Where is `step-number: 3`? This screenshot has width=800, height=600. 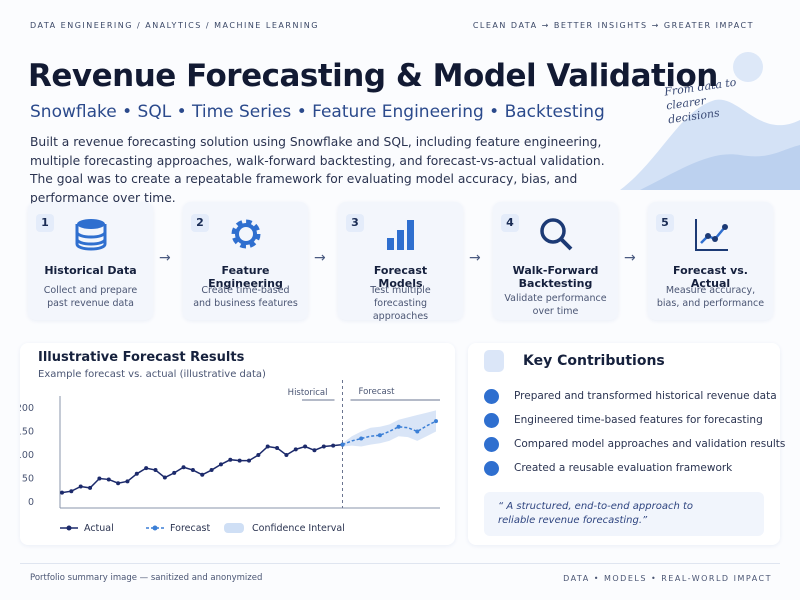
step-number: 3 is located at coordinates (355, 223).